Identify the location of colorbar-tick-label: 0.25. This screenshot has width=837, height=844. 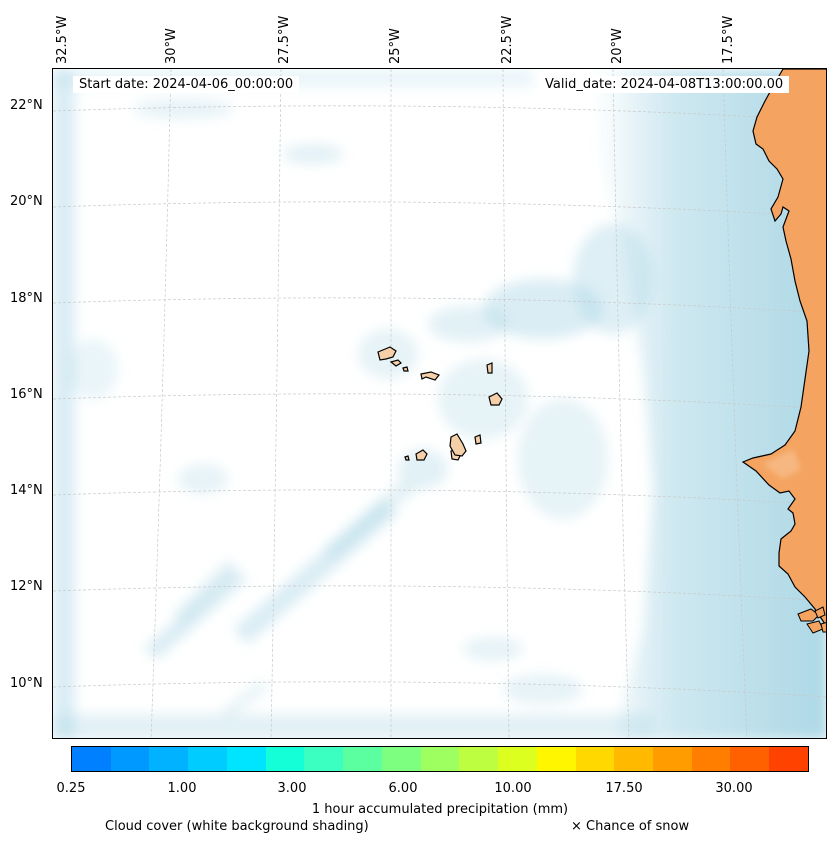
(71, 788).